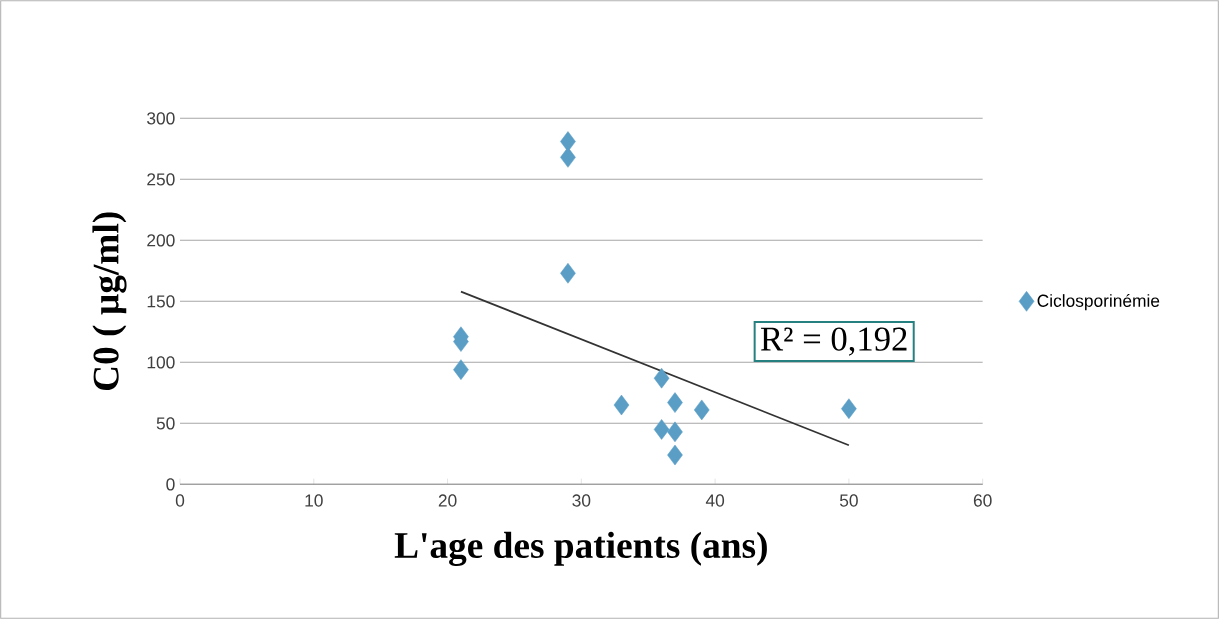  I want to click on y-tick-label: 300, so click(161, 118).